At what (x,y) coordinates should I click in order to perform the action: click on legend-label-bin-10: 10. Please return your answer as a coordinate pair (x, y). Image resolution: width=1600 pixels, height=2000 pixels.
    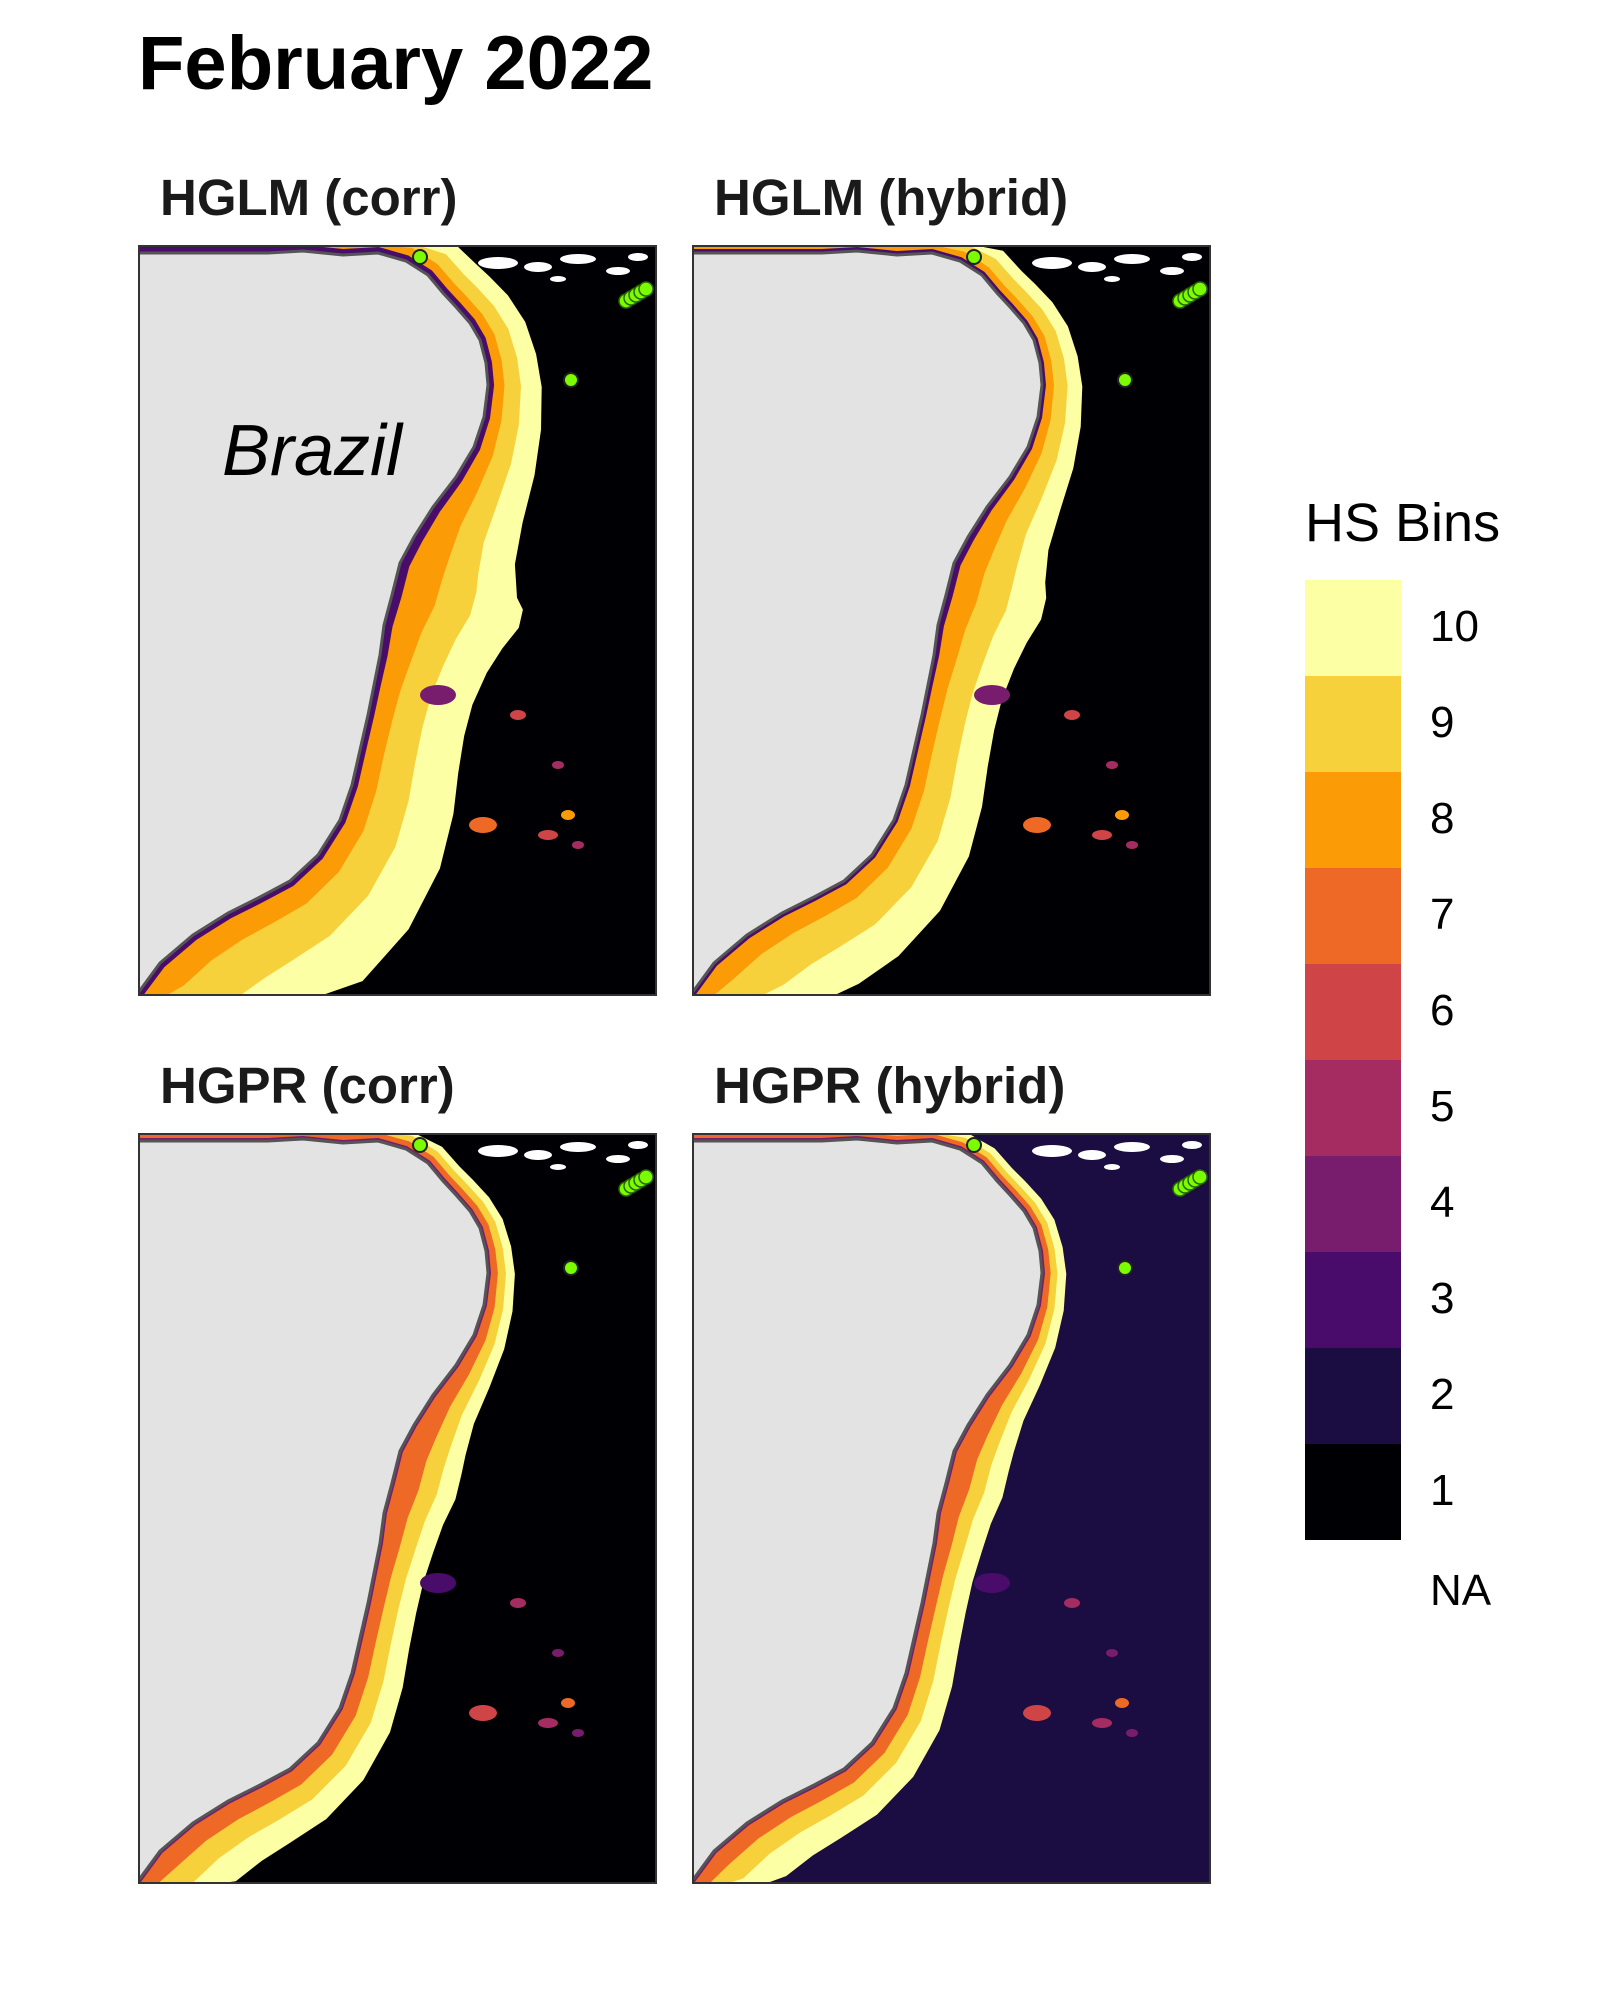
    Looking at the image, I should click on (1454, 626).